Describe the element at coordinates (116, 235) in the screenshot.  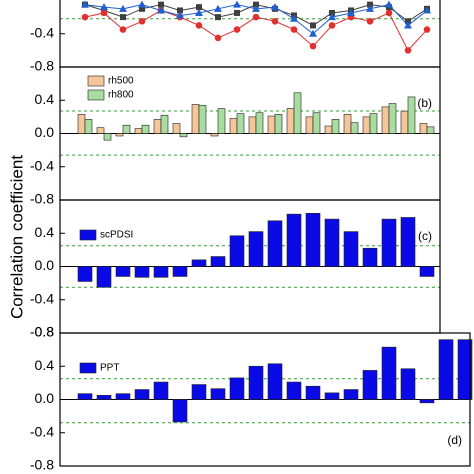
I see `legend-label: scPDSI` at that location.